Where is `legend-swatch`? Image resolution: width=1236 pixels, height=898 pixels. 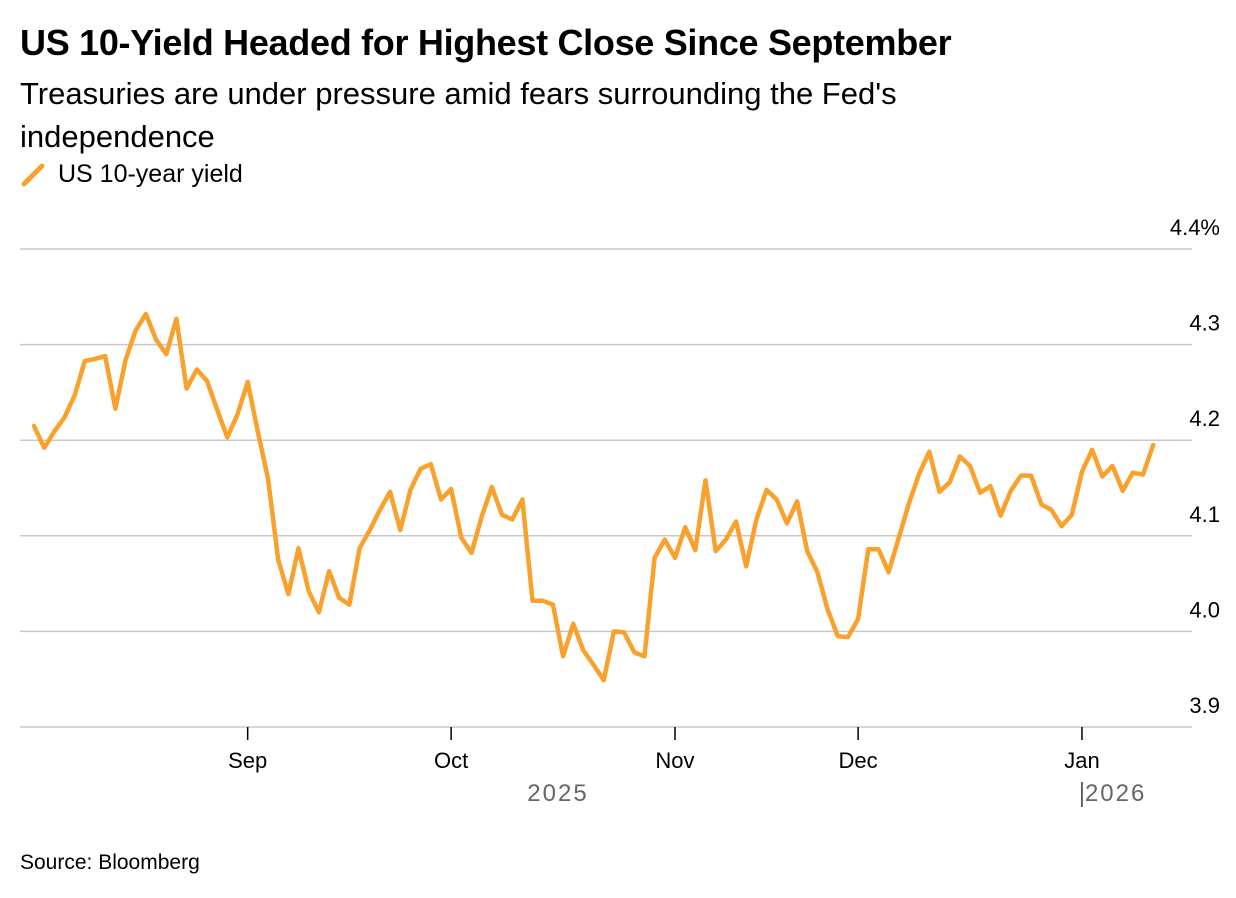 legend-swatch is located at coordinates (33, 174).